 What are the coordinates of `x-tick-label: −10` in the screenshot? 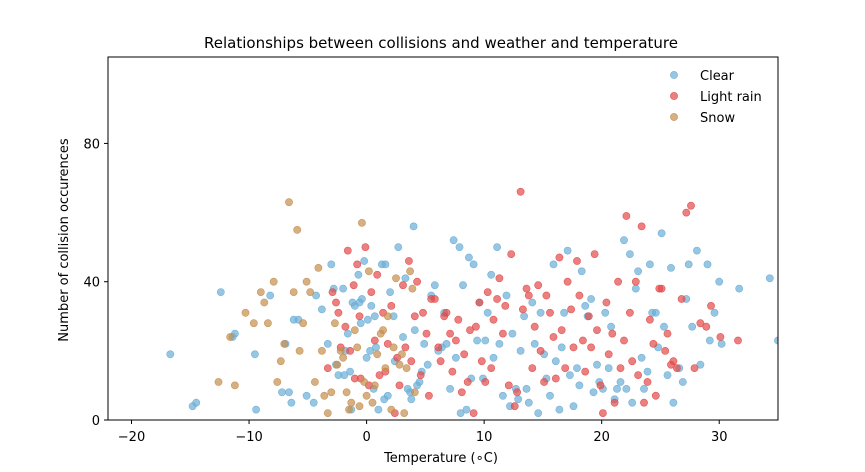 It's located at (248, 437).